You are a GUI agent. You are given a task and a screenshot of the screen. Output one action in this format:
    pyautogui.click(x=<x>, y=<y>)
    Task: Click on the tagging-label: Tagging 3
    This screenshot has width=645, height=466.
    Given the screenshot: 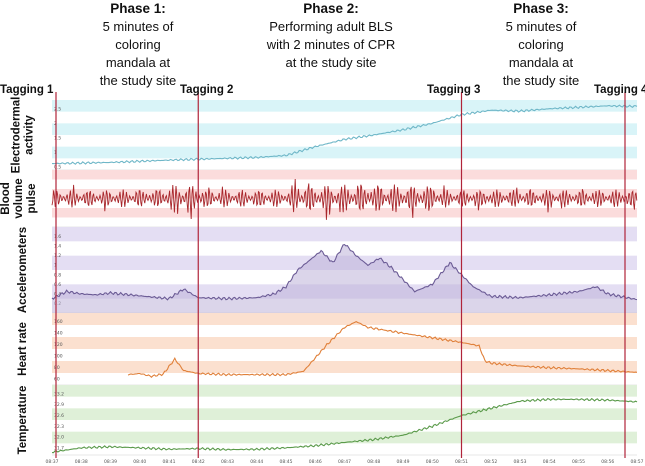 What is the action you would take?
    pyautogui.click(x=453, y=90)
    